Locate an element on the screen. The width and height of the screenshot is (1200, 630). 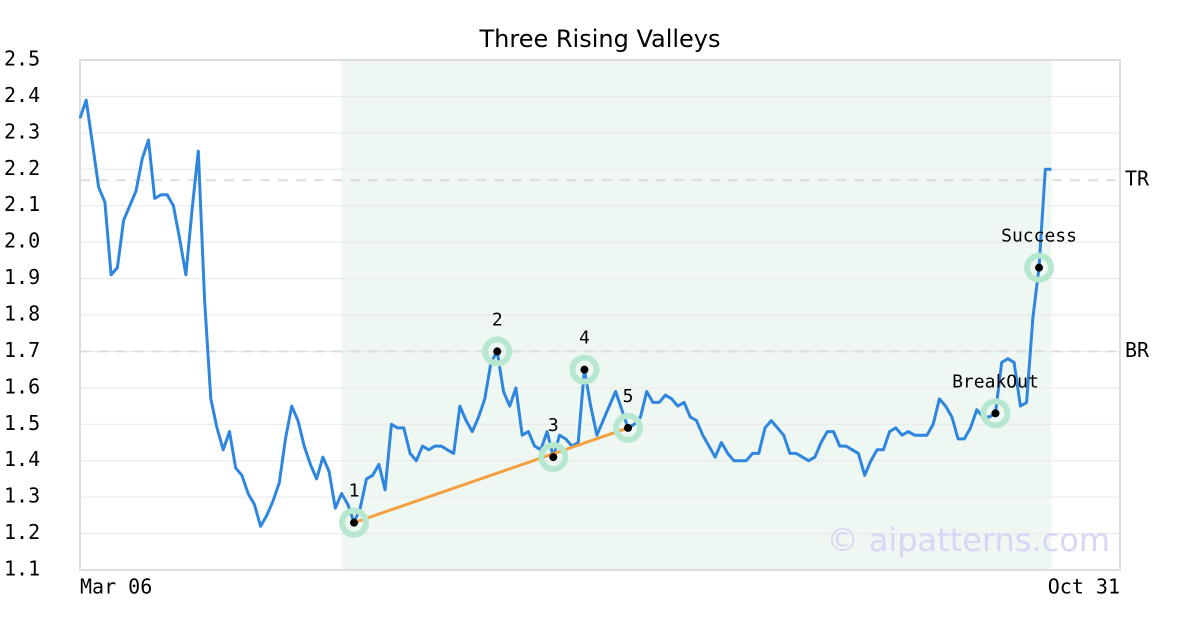
level-label: TR is located at coordinates (1137, 179).